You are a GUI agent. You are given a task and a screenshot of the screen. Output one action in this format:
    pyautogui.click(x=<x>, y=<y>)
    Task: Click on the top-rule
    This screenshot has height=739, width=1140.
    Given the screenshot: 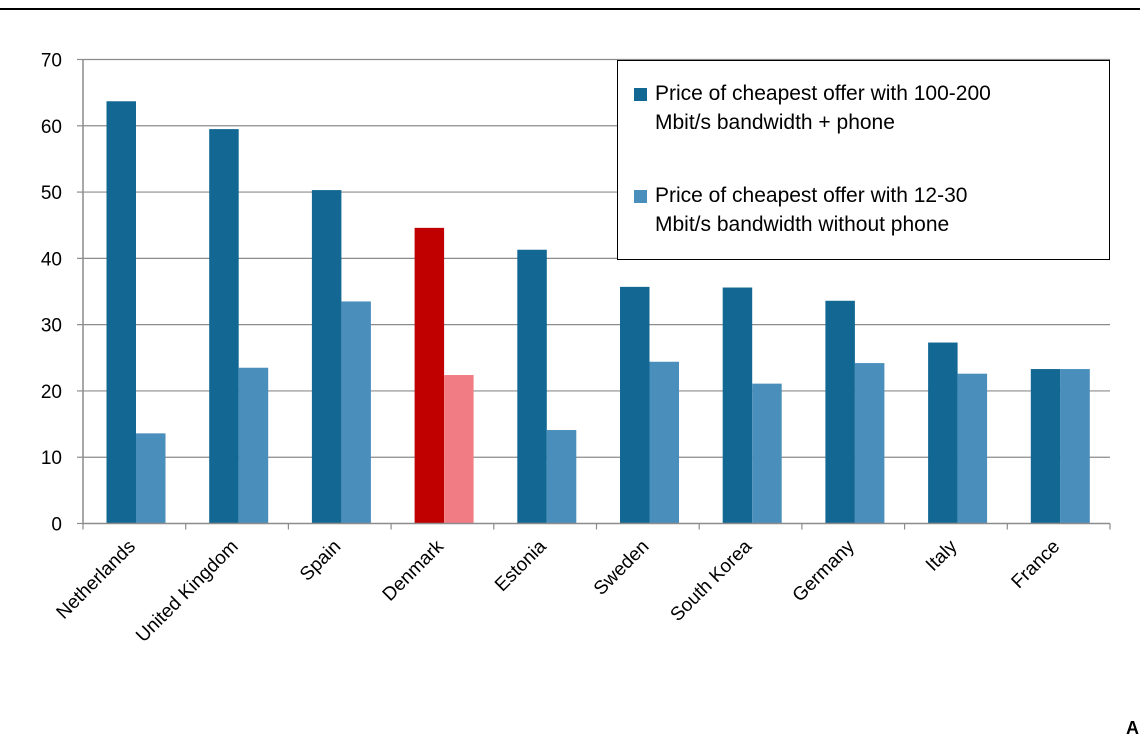 What is the action you would take?
    pyautogui.click(x=570, y=9)
    